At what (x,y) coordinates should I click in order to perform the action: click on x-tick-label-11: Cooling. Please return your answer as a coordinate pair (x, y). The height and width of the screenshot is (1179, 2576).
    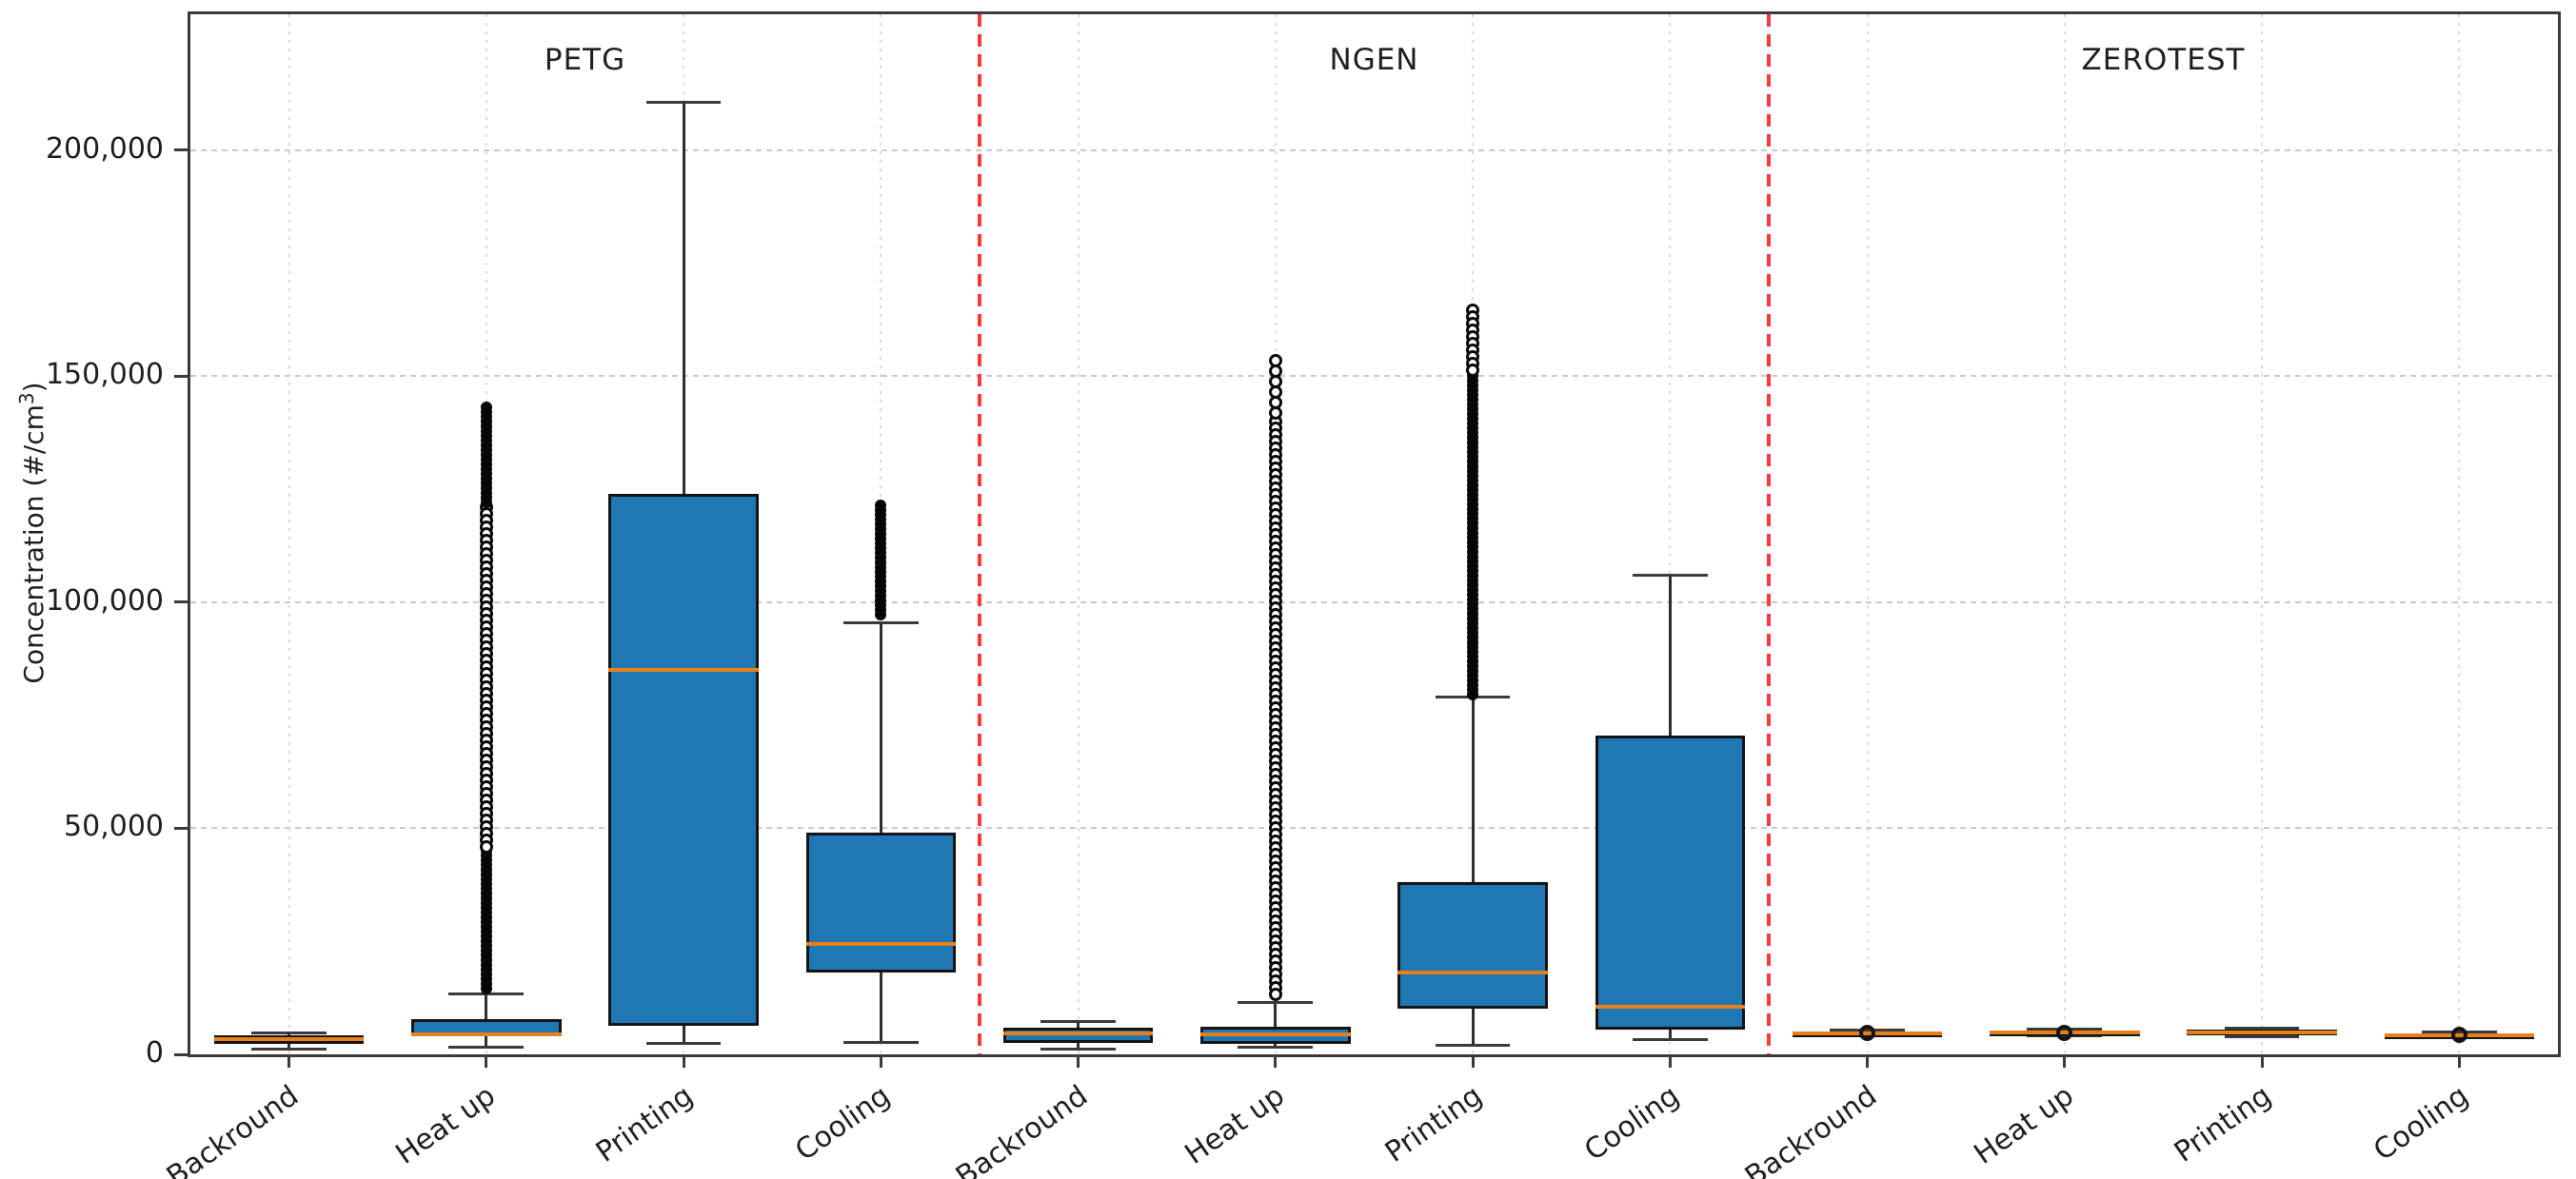
    Looking at the image, I should click on (2421, 1124).